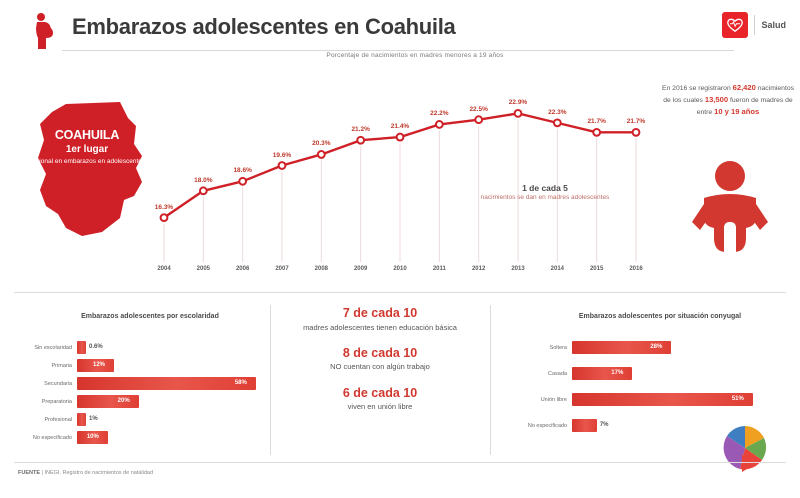 The width and height of the screenshot is (800, 498). Describe the element at coordinates (164, 269) in the screenshot. I see `chart-year-label: 2004` at that location.